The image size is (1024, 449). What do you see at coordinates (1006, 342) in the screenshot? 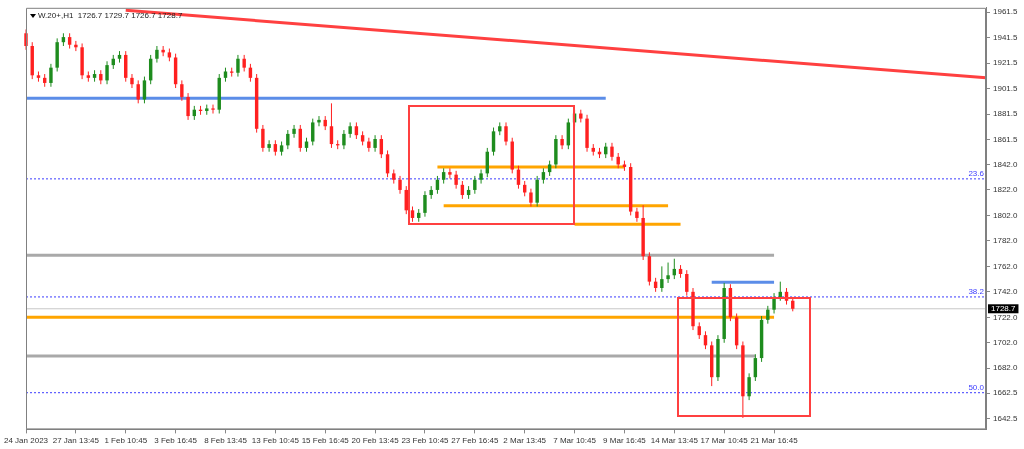
I see `y-tick-label: 1702.0` at bounding box center [1006, 342].